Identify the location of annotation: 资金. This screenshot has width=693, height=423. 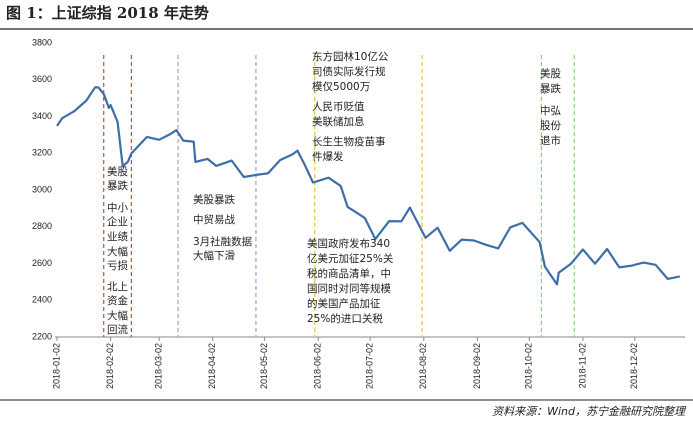
(117, 300).